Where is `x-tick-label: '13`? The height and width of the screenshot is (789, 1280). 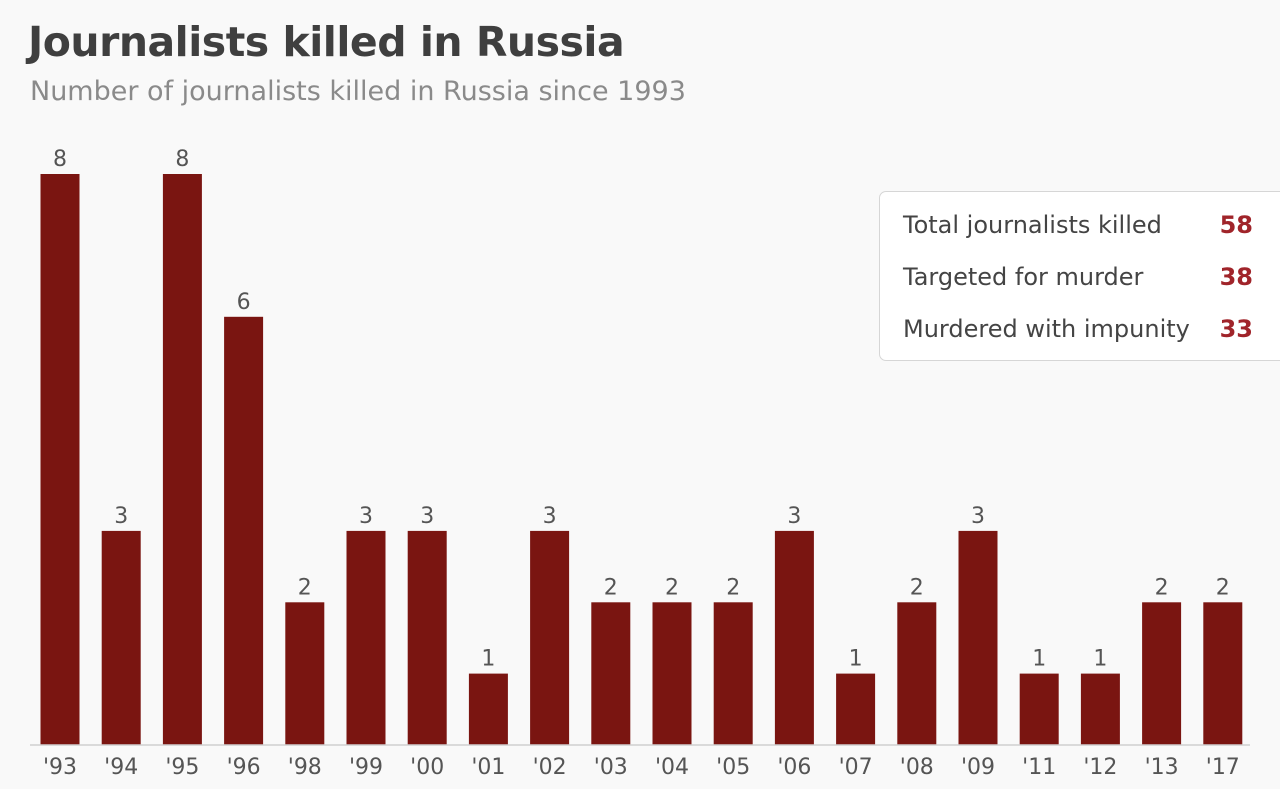
x-tick-label: '13 is located at coordinates (1162, 767).